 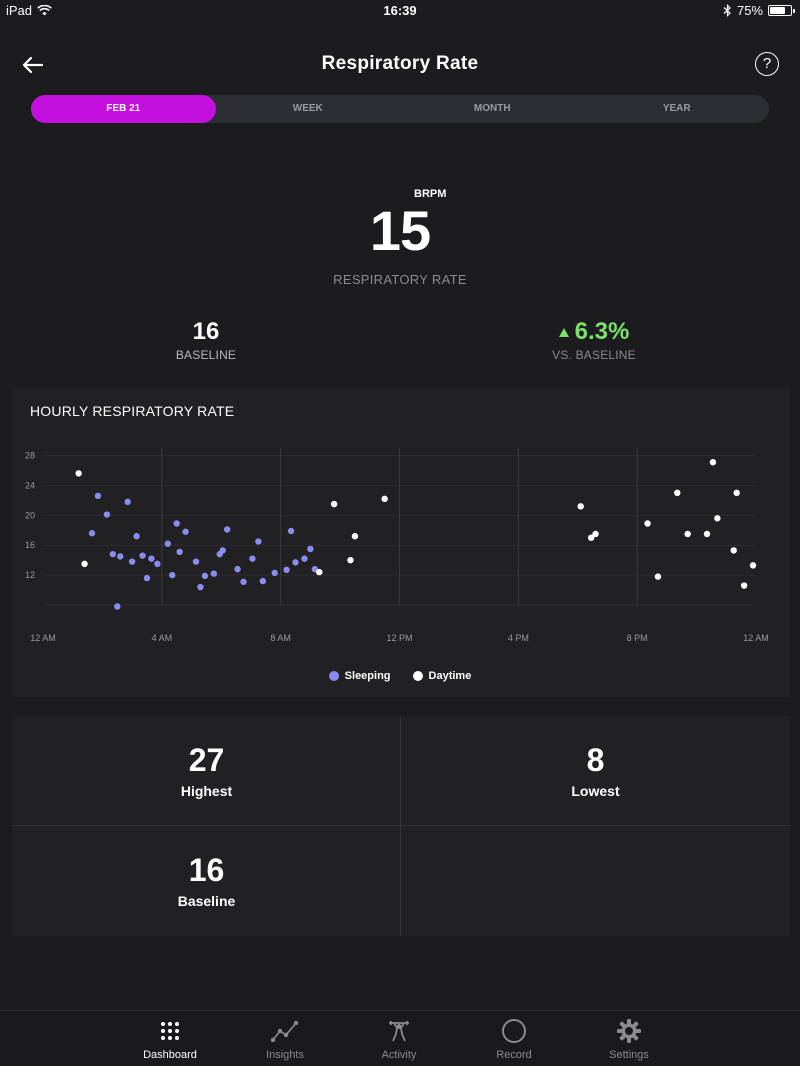 I want to click on tab-feb-21: FEB 21, so click(x=123, y=109).